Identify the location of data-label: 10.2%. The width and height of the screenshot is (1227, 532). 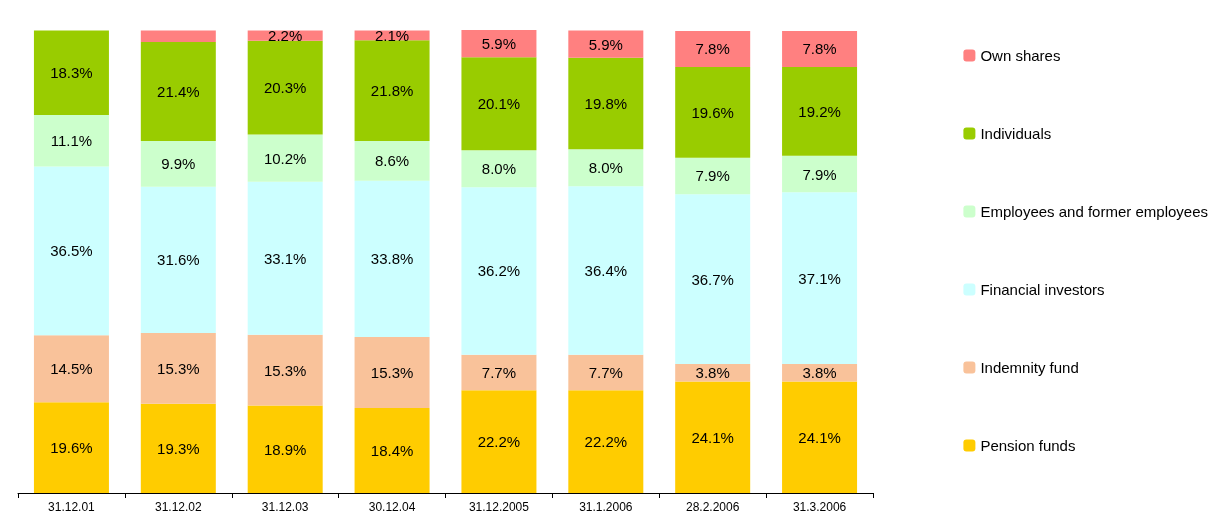
(285, 158).